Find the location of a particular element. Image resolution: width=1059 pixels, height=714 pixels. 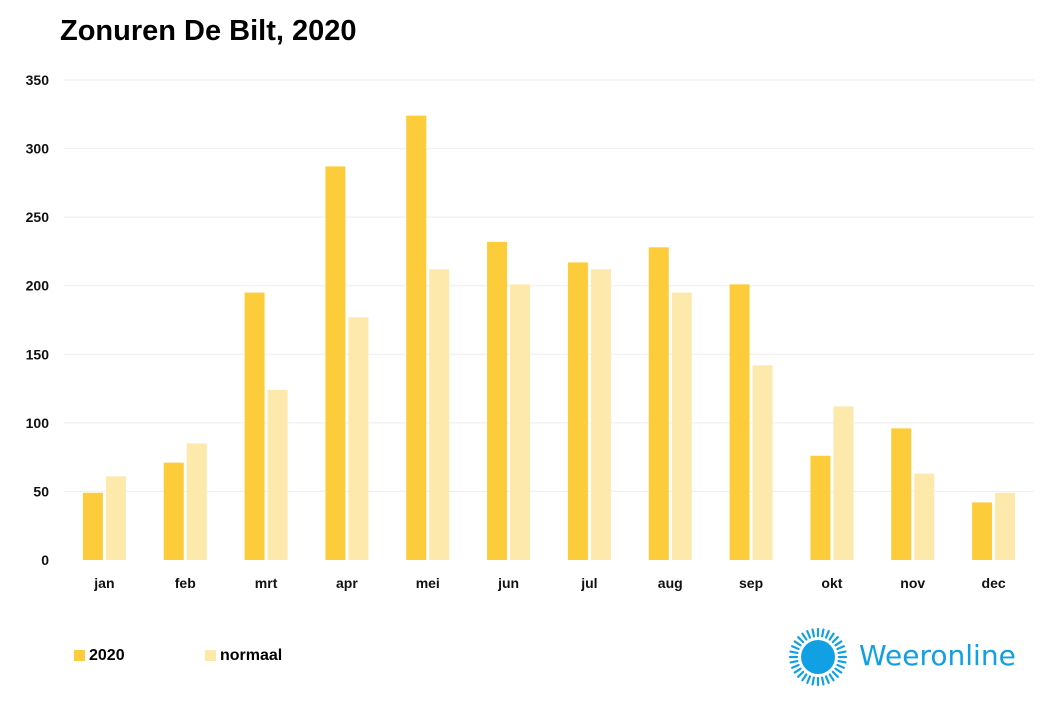

x-tick-label-dec: dec is located at coordinates (994, 583).